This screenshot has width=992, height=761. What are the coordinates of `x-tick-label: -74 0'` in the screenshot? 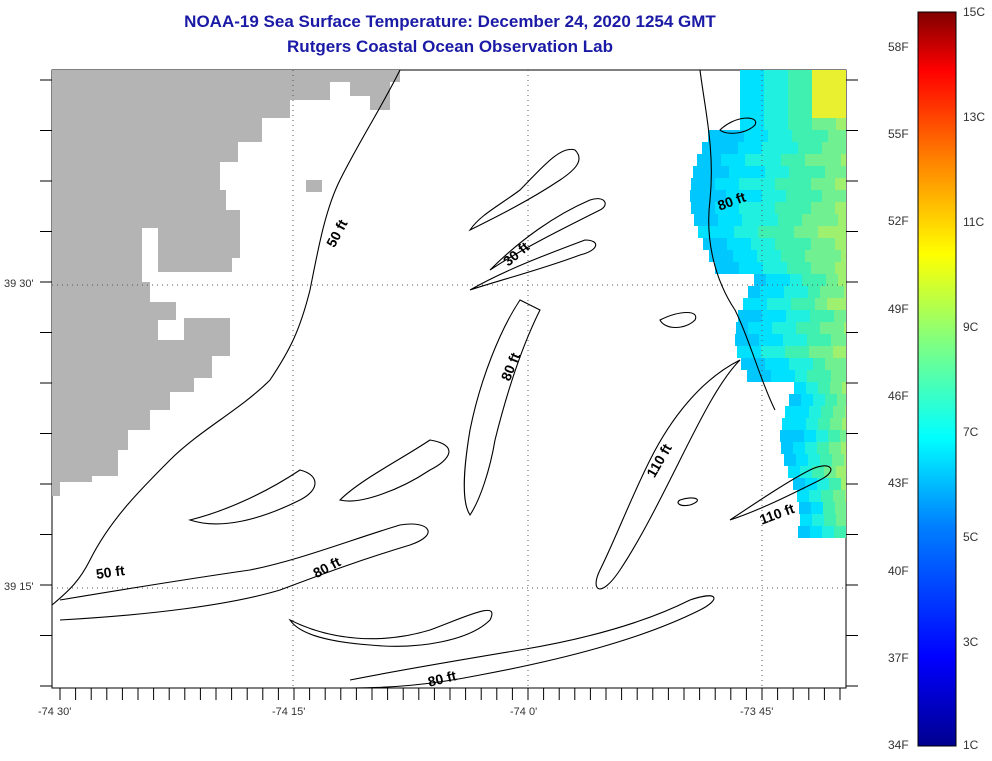 It's located at (524, 712).